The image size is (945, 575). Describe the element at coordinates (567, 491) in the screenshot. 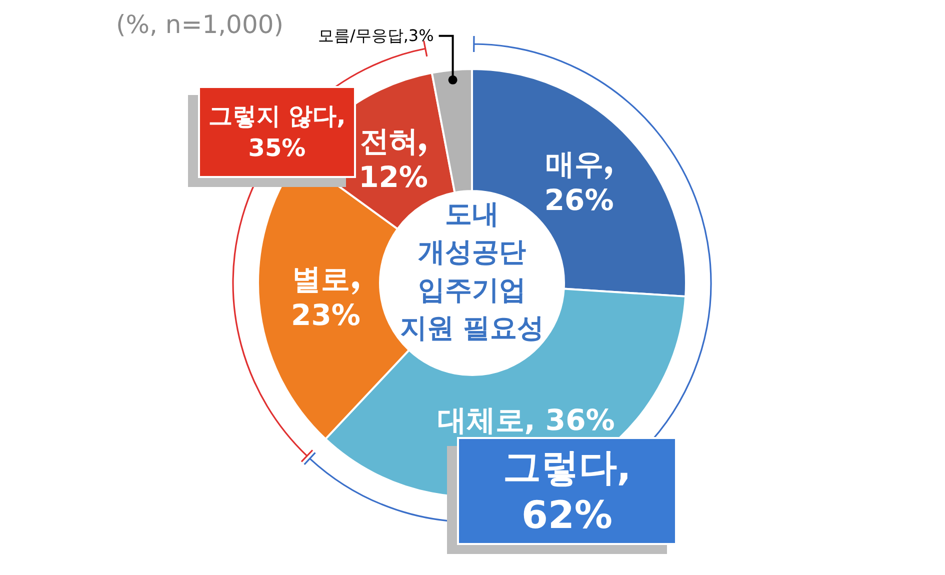

I see `text: 그렇다, 62%` at that location.